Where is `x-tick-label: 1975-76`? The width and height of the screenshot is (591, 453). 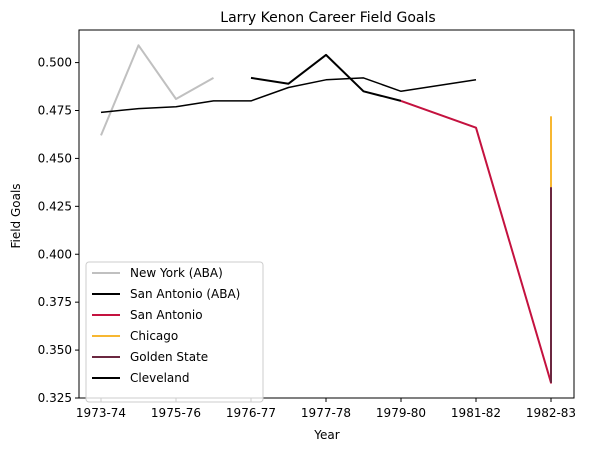 x-tick-label: 1975-76 is located at coordinates (176, 413).